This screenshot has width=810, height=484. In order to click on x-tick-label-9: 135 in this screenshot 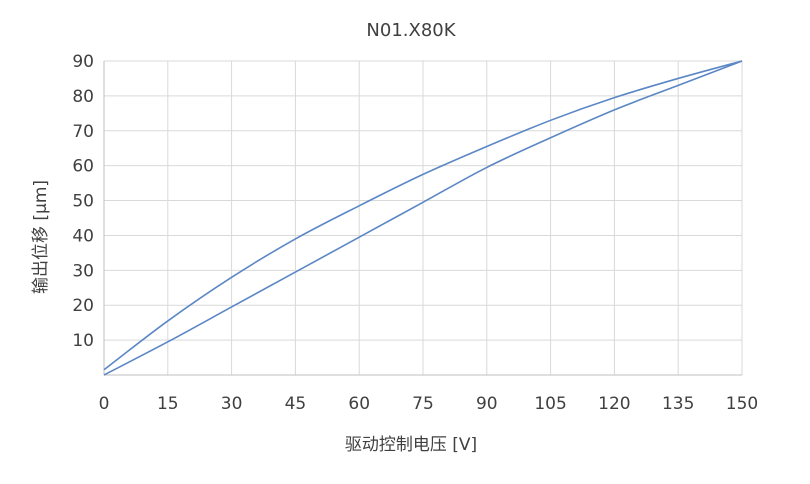, I will do `click(678, 404)`.